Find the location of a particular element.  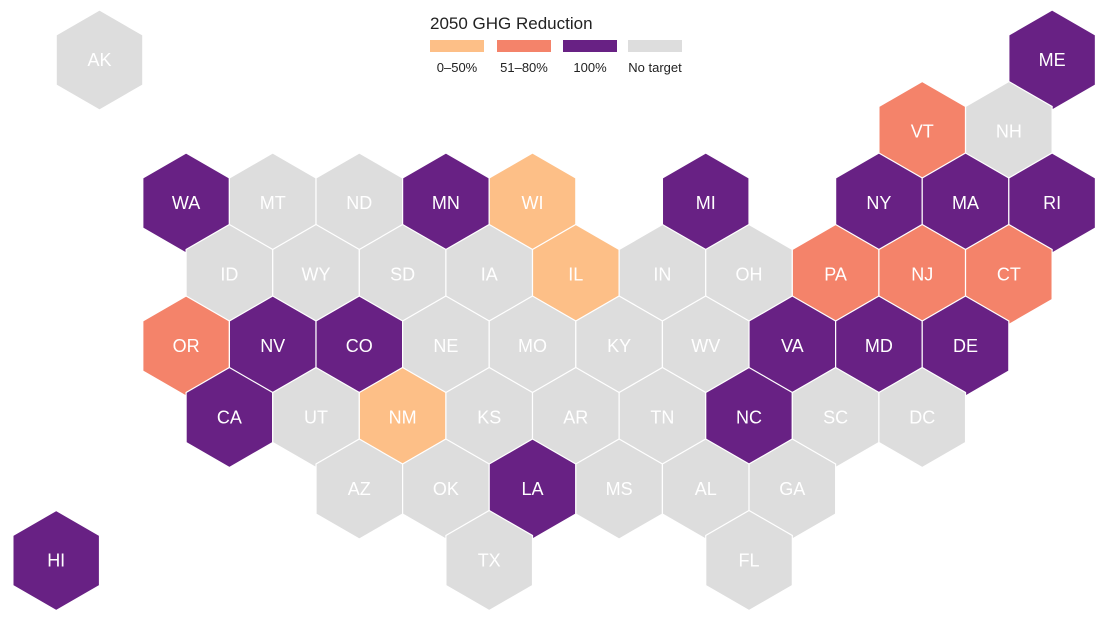

state-label: IL is located at coordinates (575, 275).